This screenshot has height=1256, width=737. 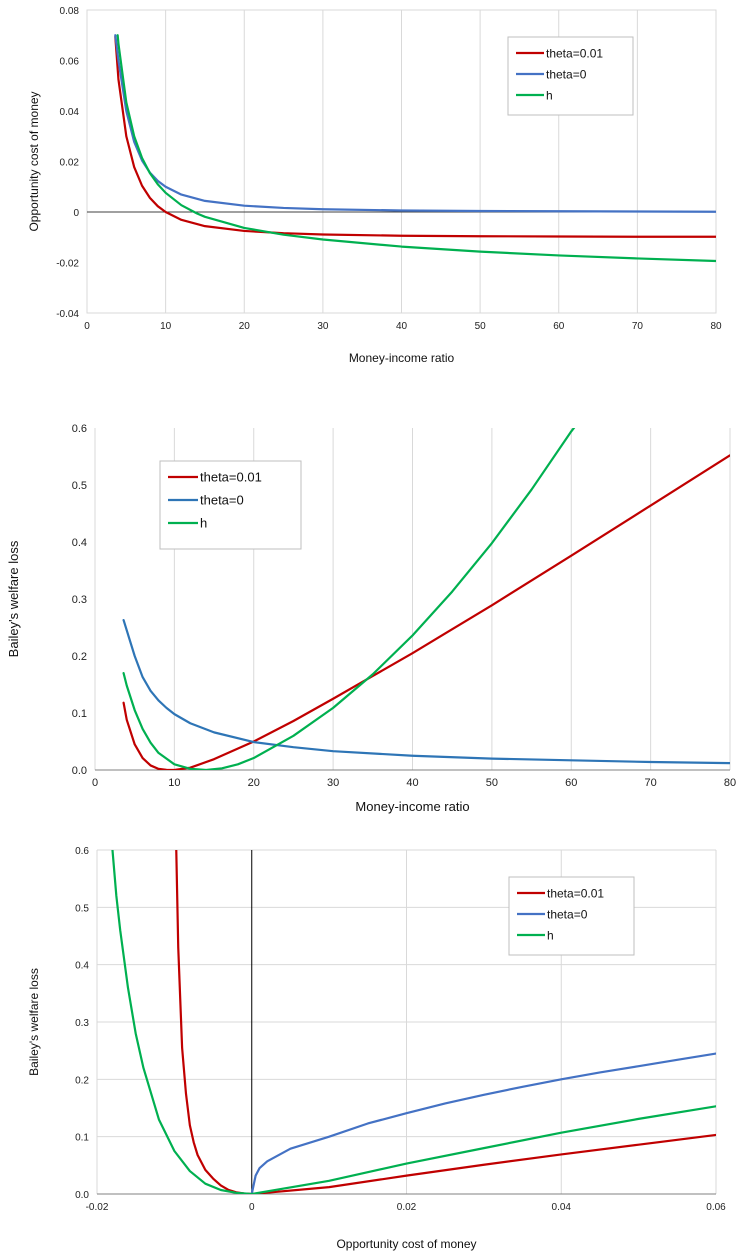 I want to click on series-line-h, so click(x=416, y=148).